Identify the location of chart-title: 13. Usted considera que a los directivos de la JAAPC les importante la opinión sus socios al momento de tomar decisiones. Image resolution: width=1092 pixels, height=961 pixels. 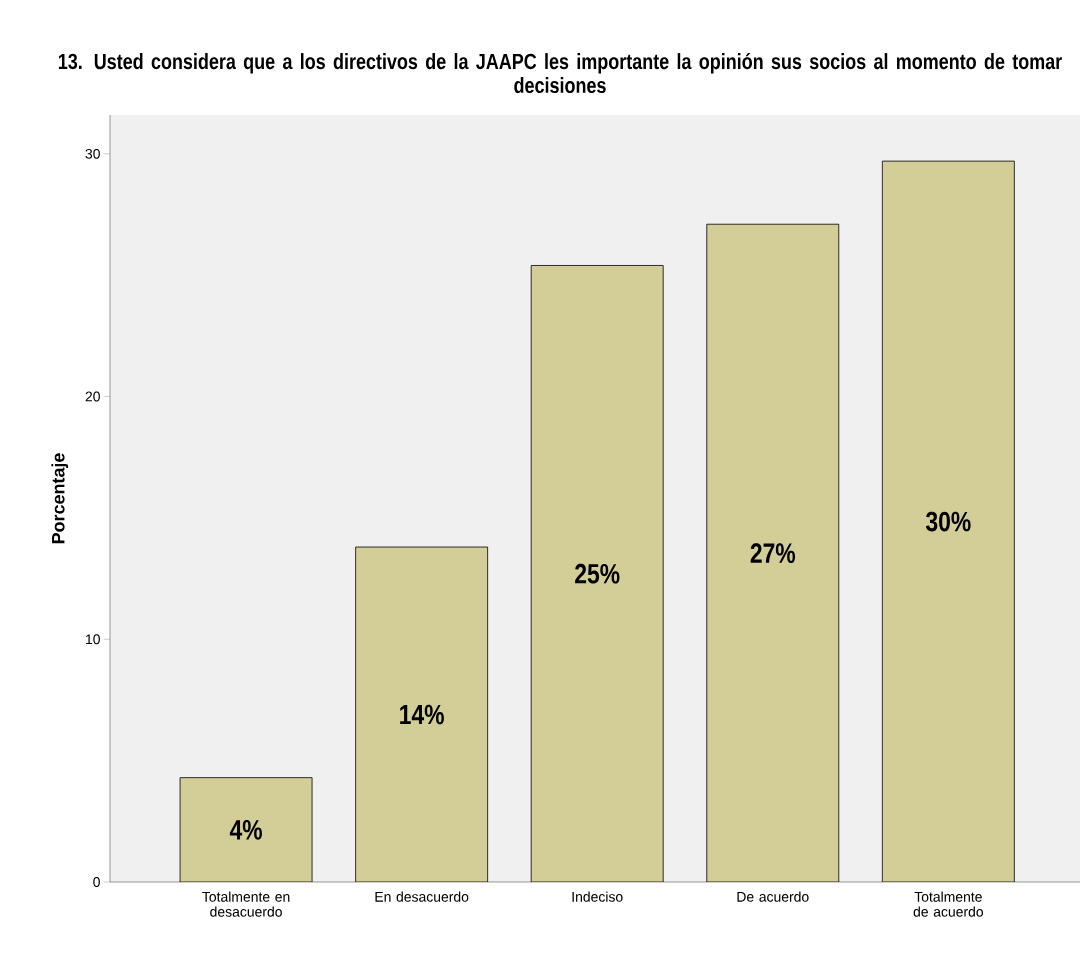
(560, 73).